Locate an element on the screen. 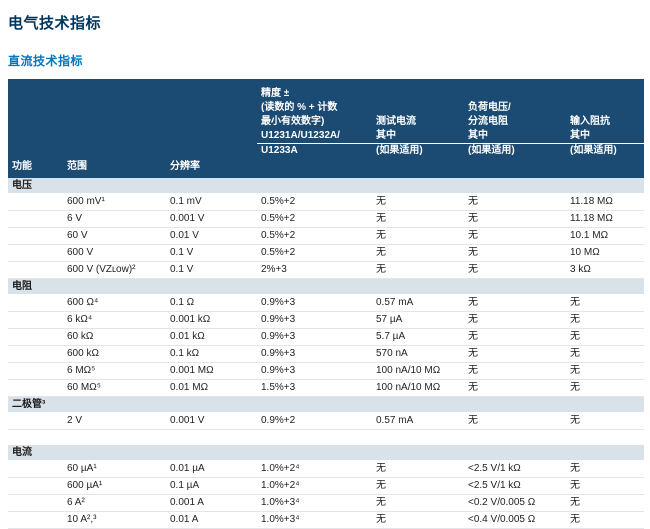  col-header-range-label: 范围 is located at coordinates (77, 166).